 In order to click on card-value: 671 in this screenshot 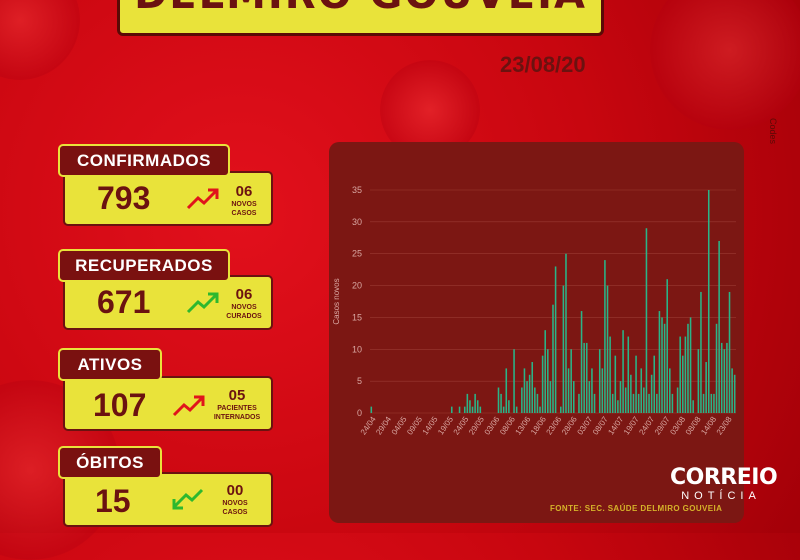, I will do `click(124, 302)`.